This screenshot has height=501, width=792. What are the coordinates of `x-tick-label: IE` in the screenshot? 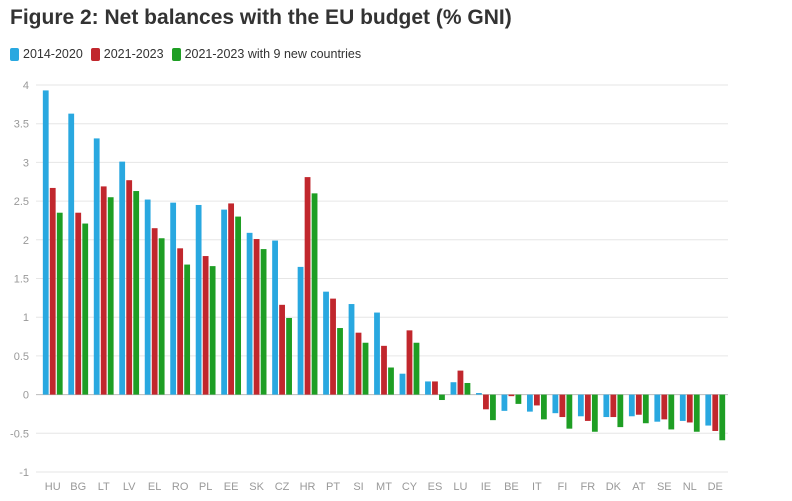 It's located at (486, 487).